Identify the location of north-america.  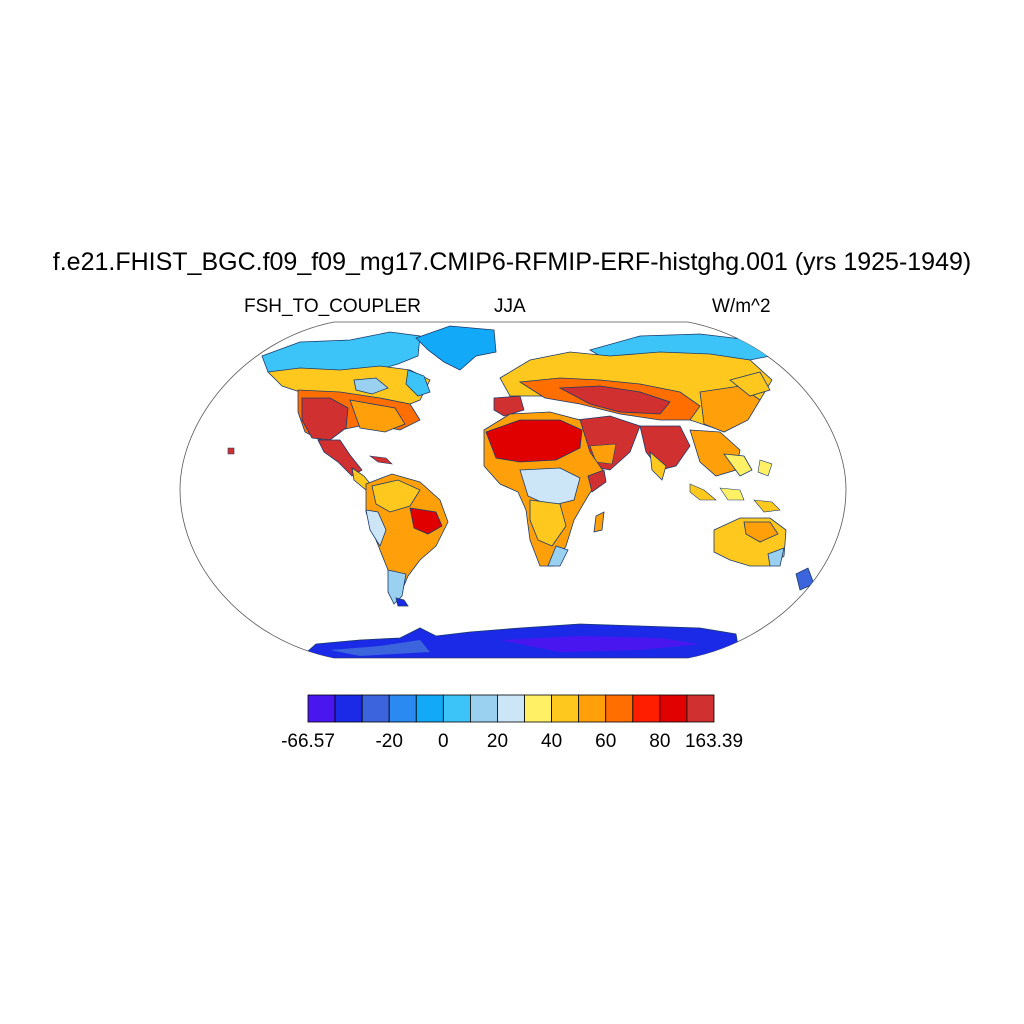
(346, 411).